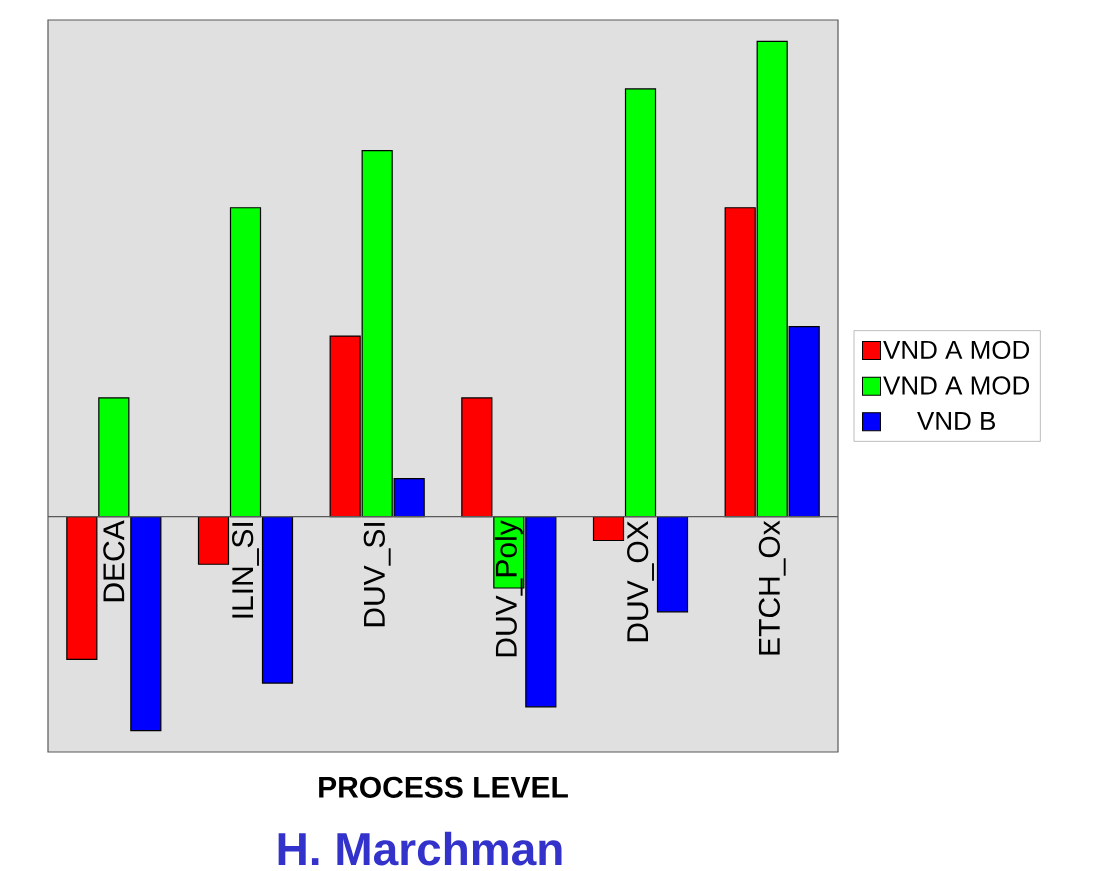  I want to click on text: H. Marchman, so click(420, 848).